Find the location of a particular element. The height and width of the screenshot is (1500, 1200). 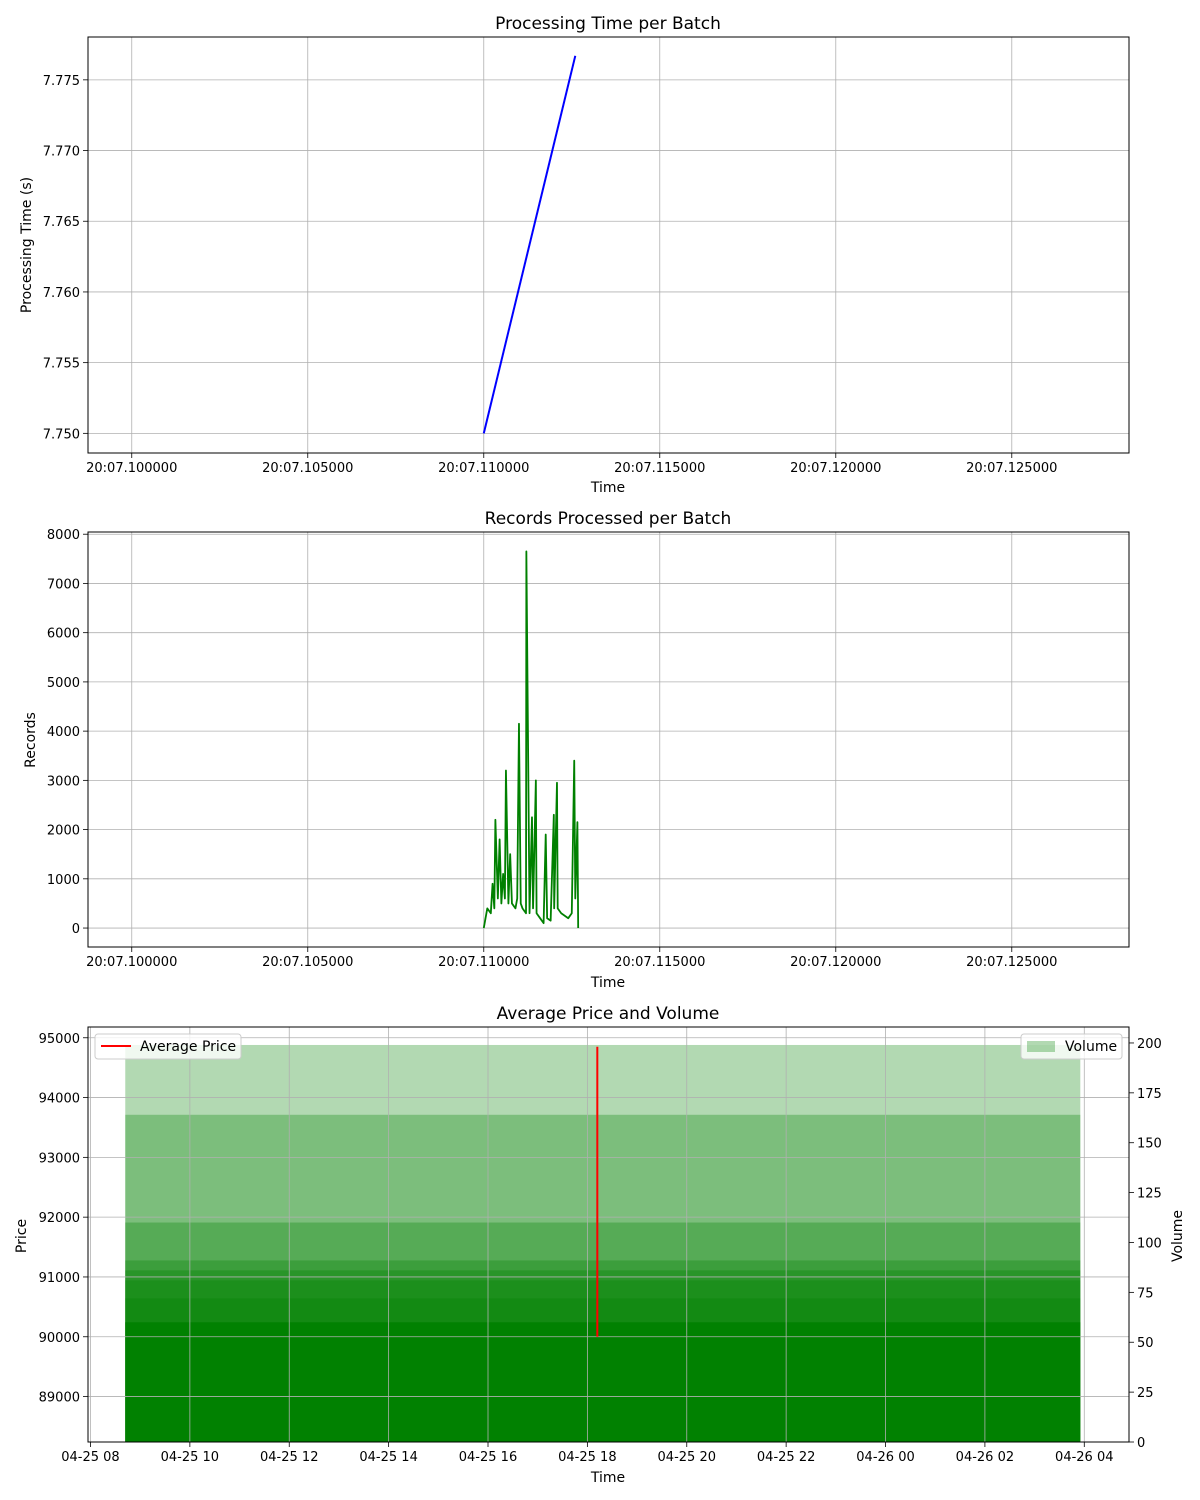

y2-tick-label: 75 is located at coordinates (1145, 1293).